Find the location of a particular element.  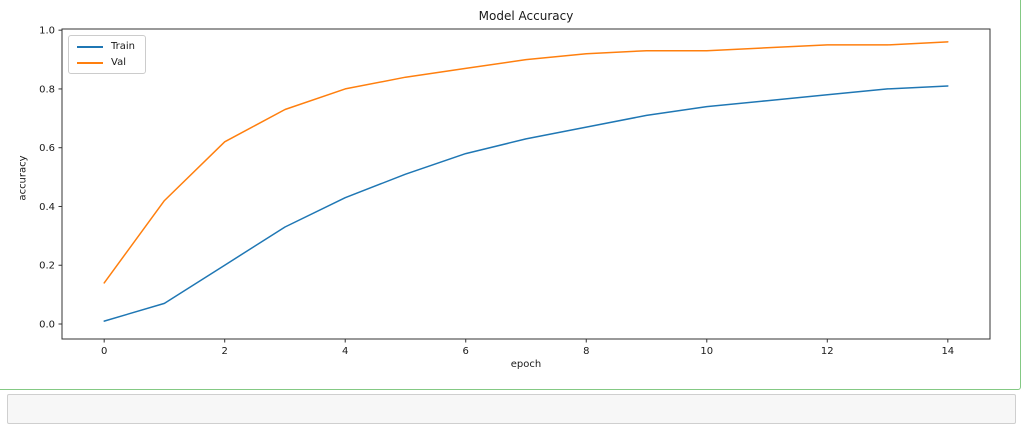

y-tick-label: 0.0 is located at coordinates (47, 325).